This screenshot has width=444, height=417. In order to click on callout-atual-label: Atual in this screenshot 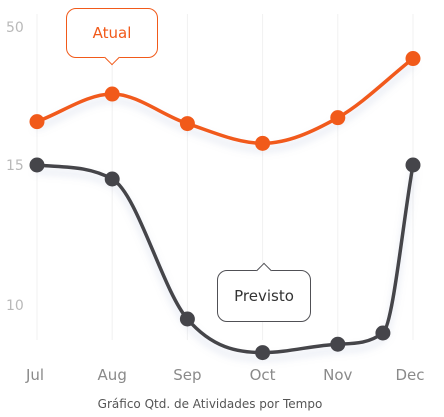, I will do `click(112, 33)`.